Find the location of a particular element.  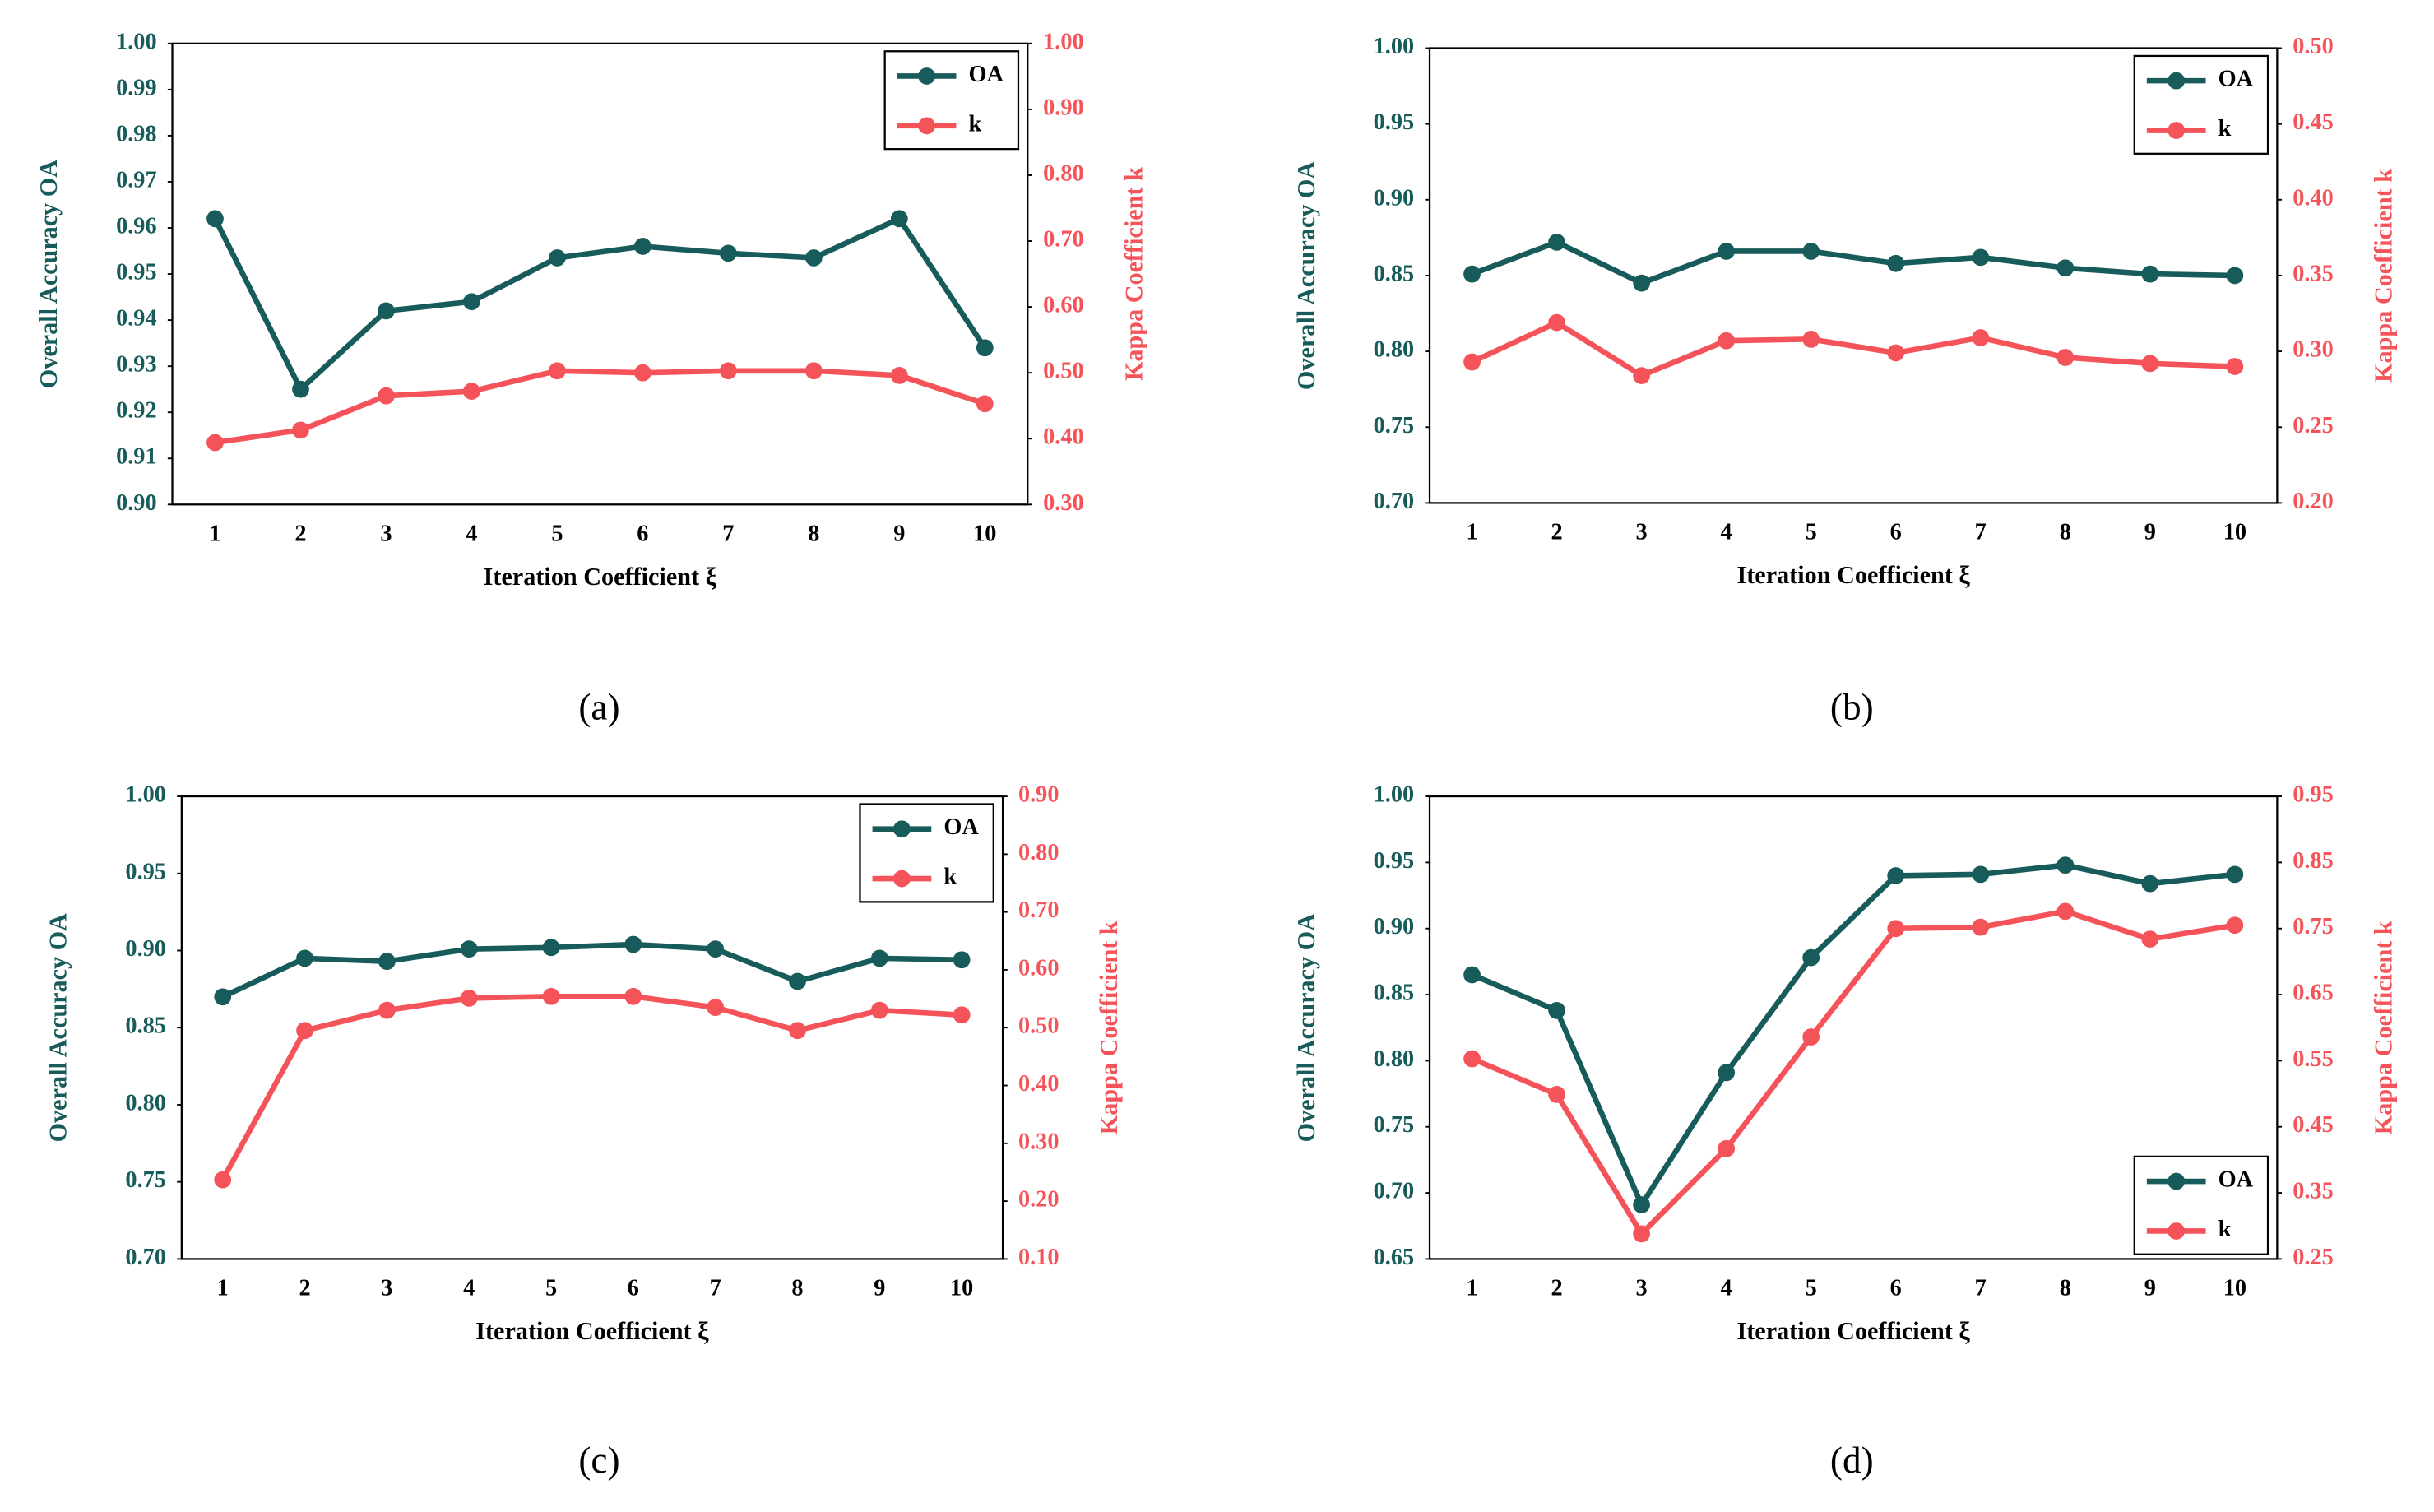

y2-tick-label: 0.95 is located at coordinates (2313, 795).